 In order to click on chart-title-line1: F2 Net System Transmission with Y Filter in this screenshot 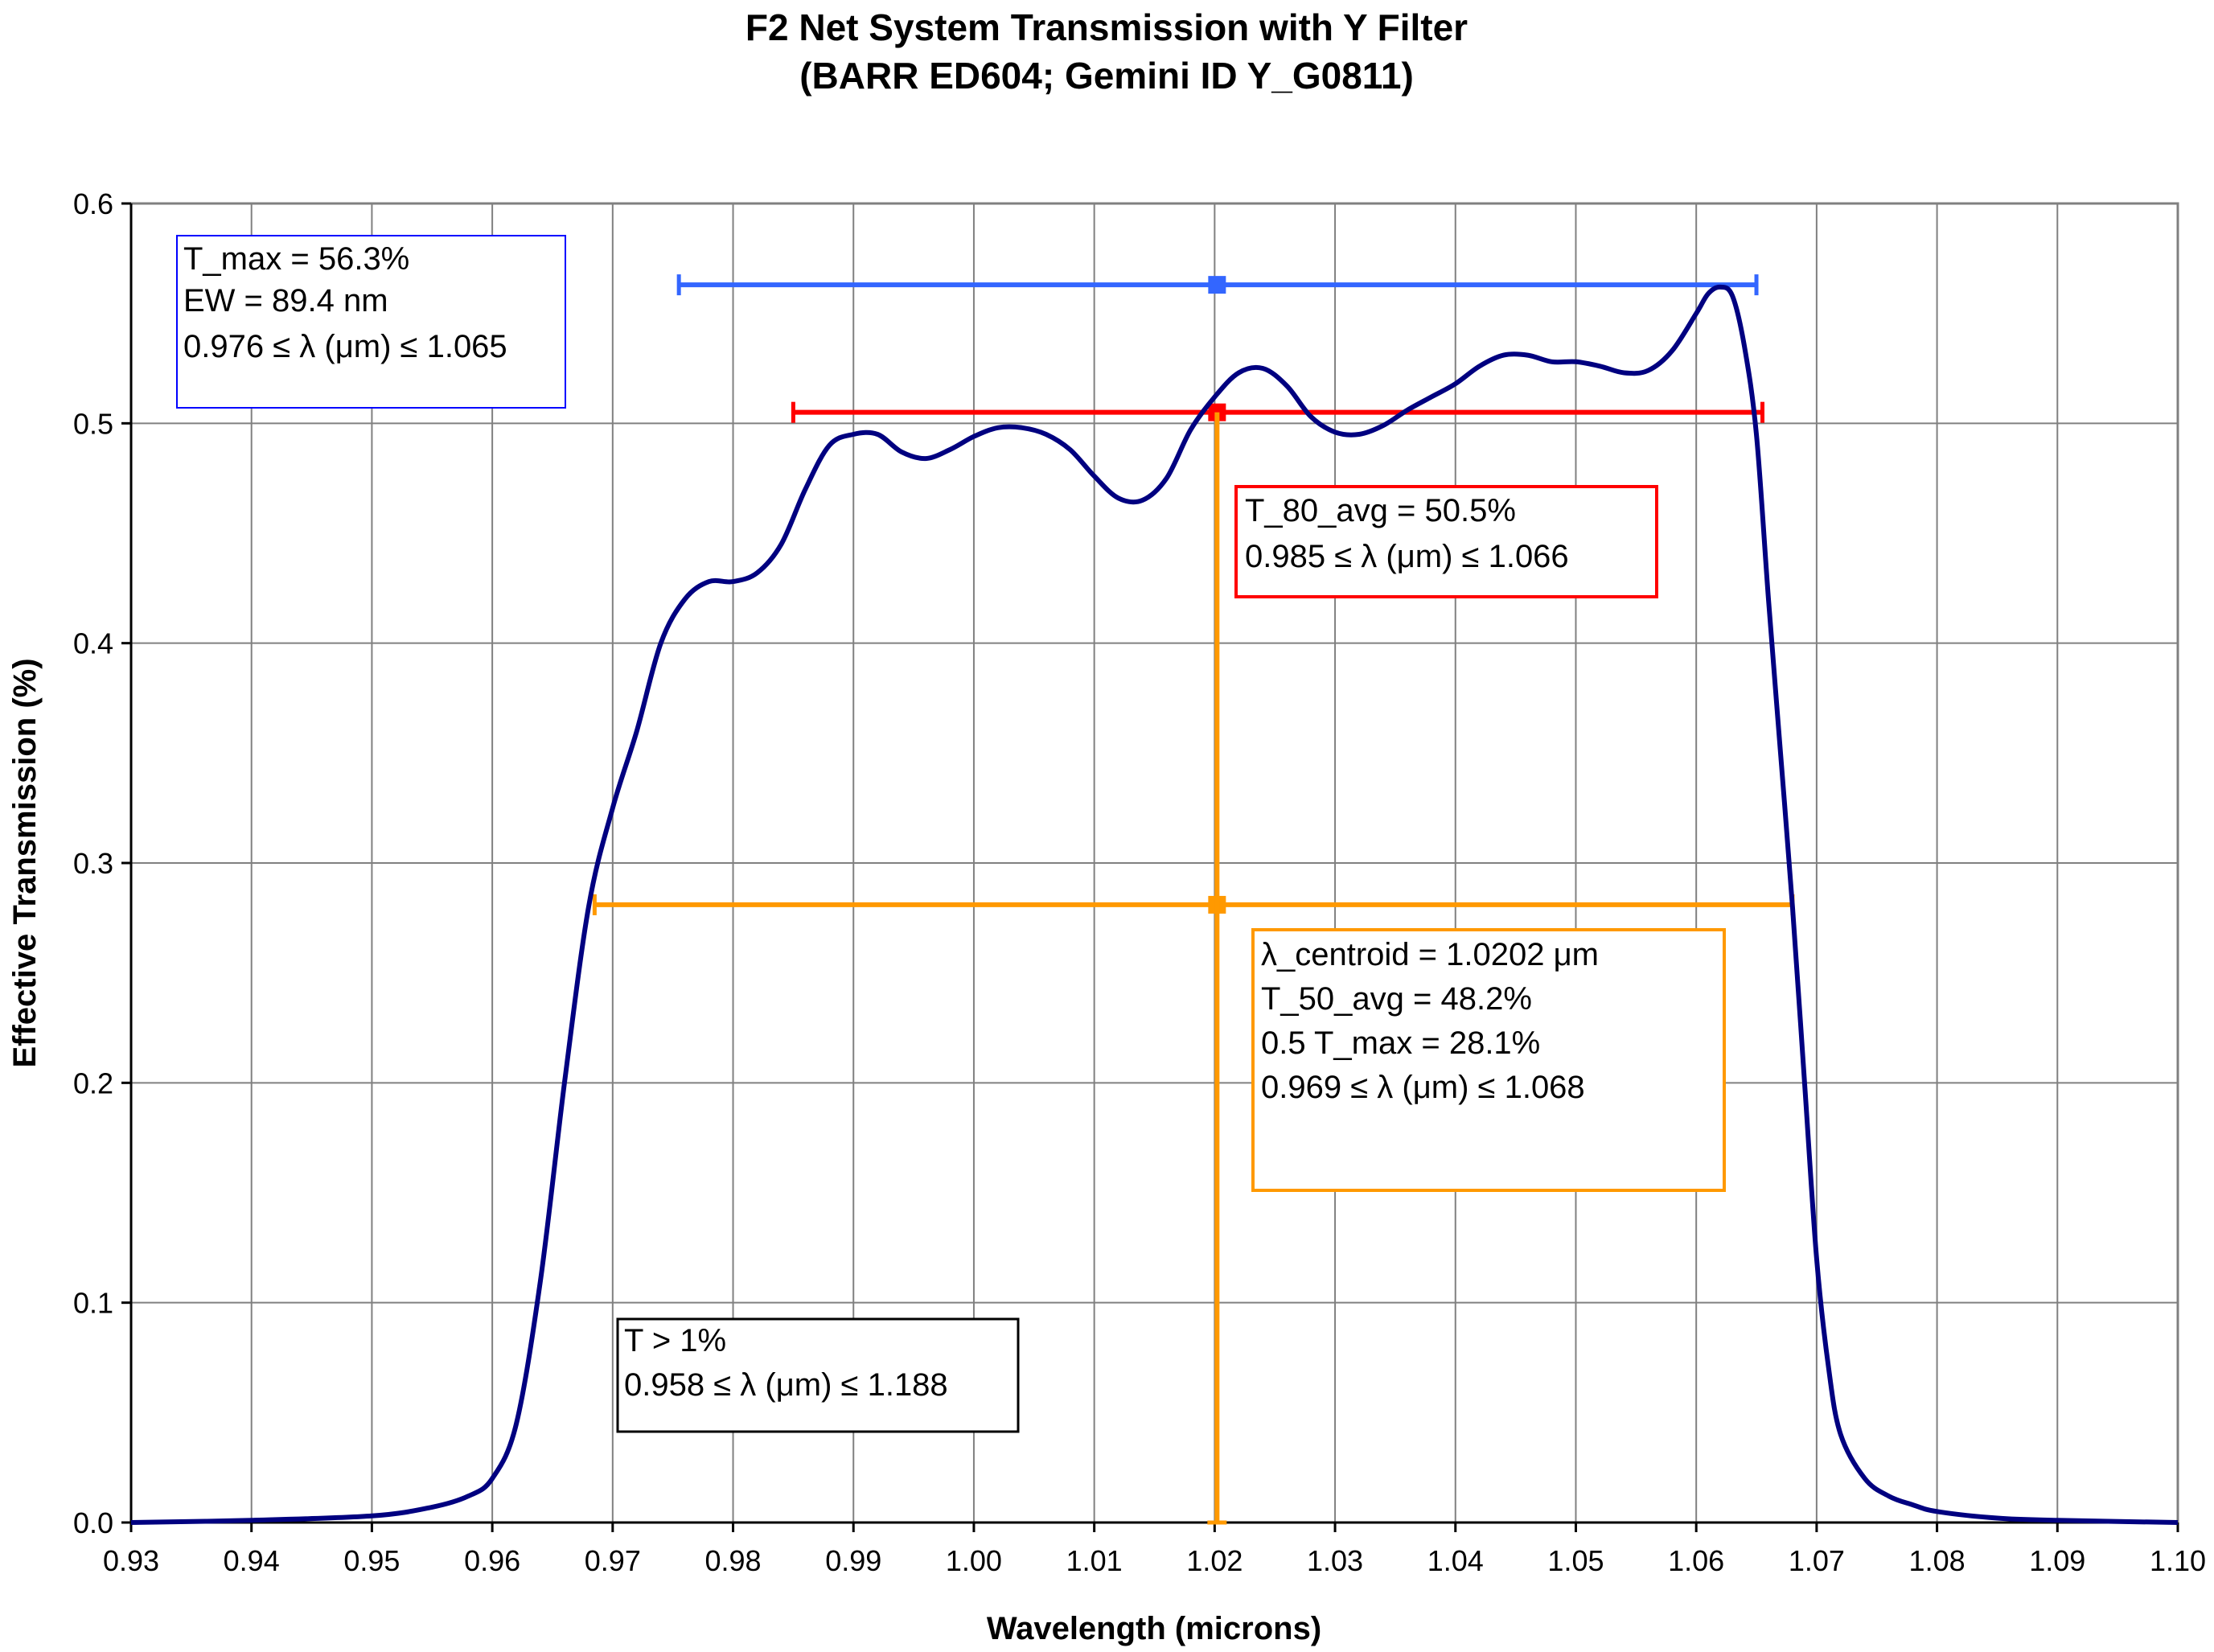, I will do `click(1107, 27)`.